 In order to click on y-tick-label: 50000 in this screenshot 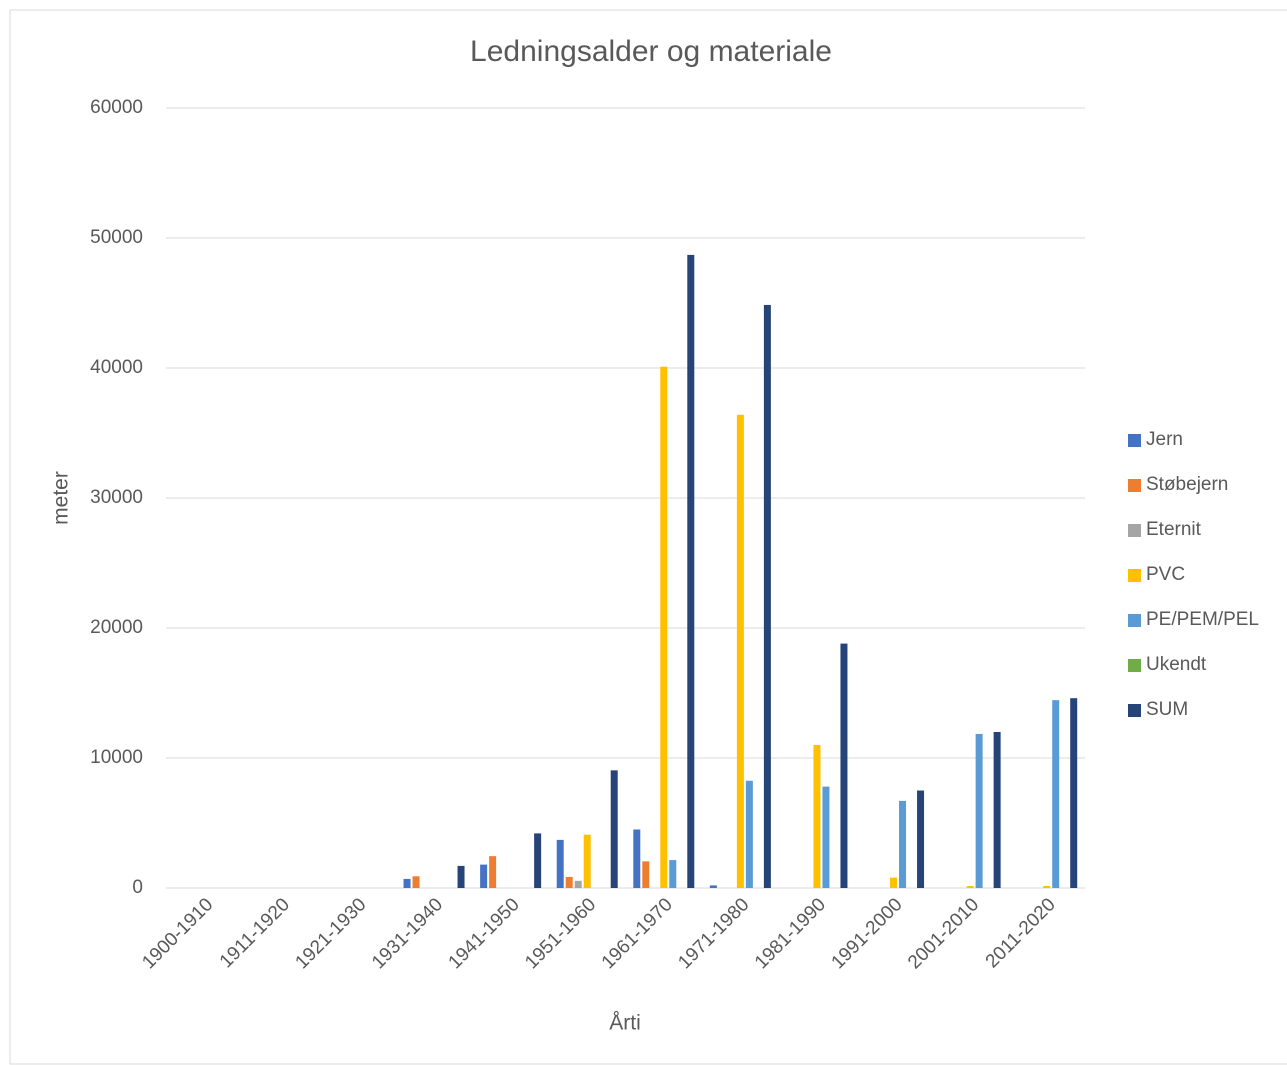, I will do `click(116, 237)`.